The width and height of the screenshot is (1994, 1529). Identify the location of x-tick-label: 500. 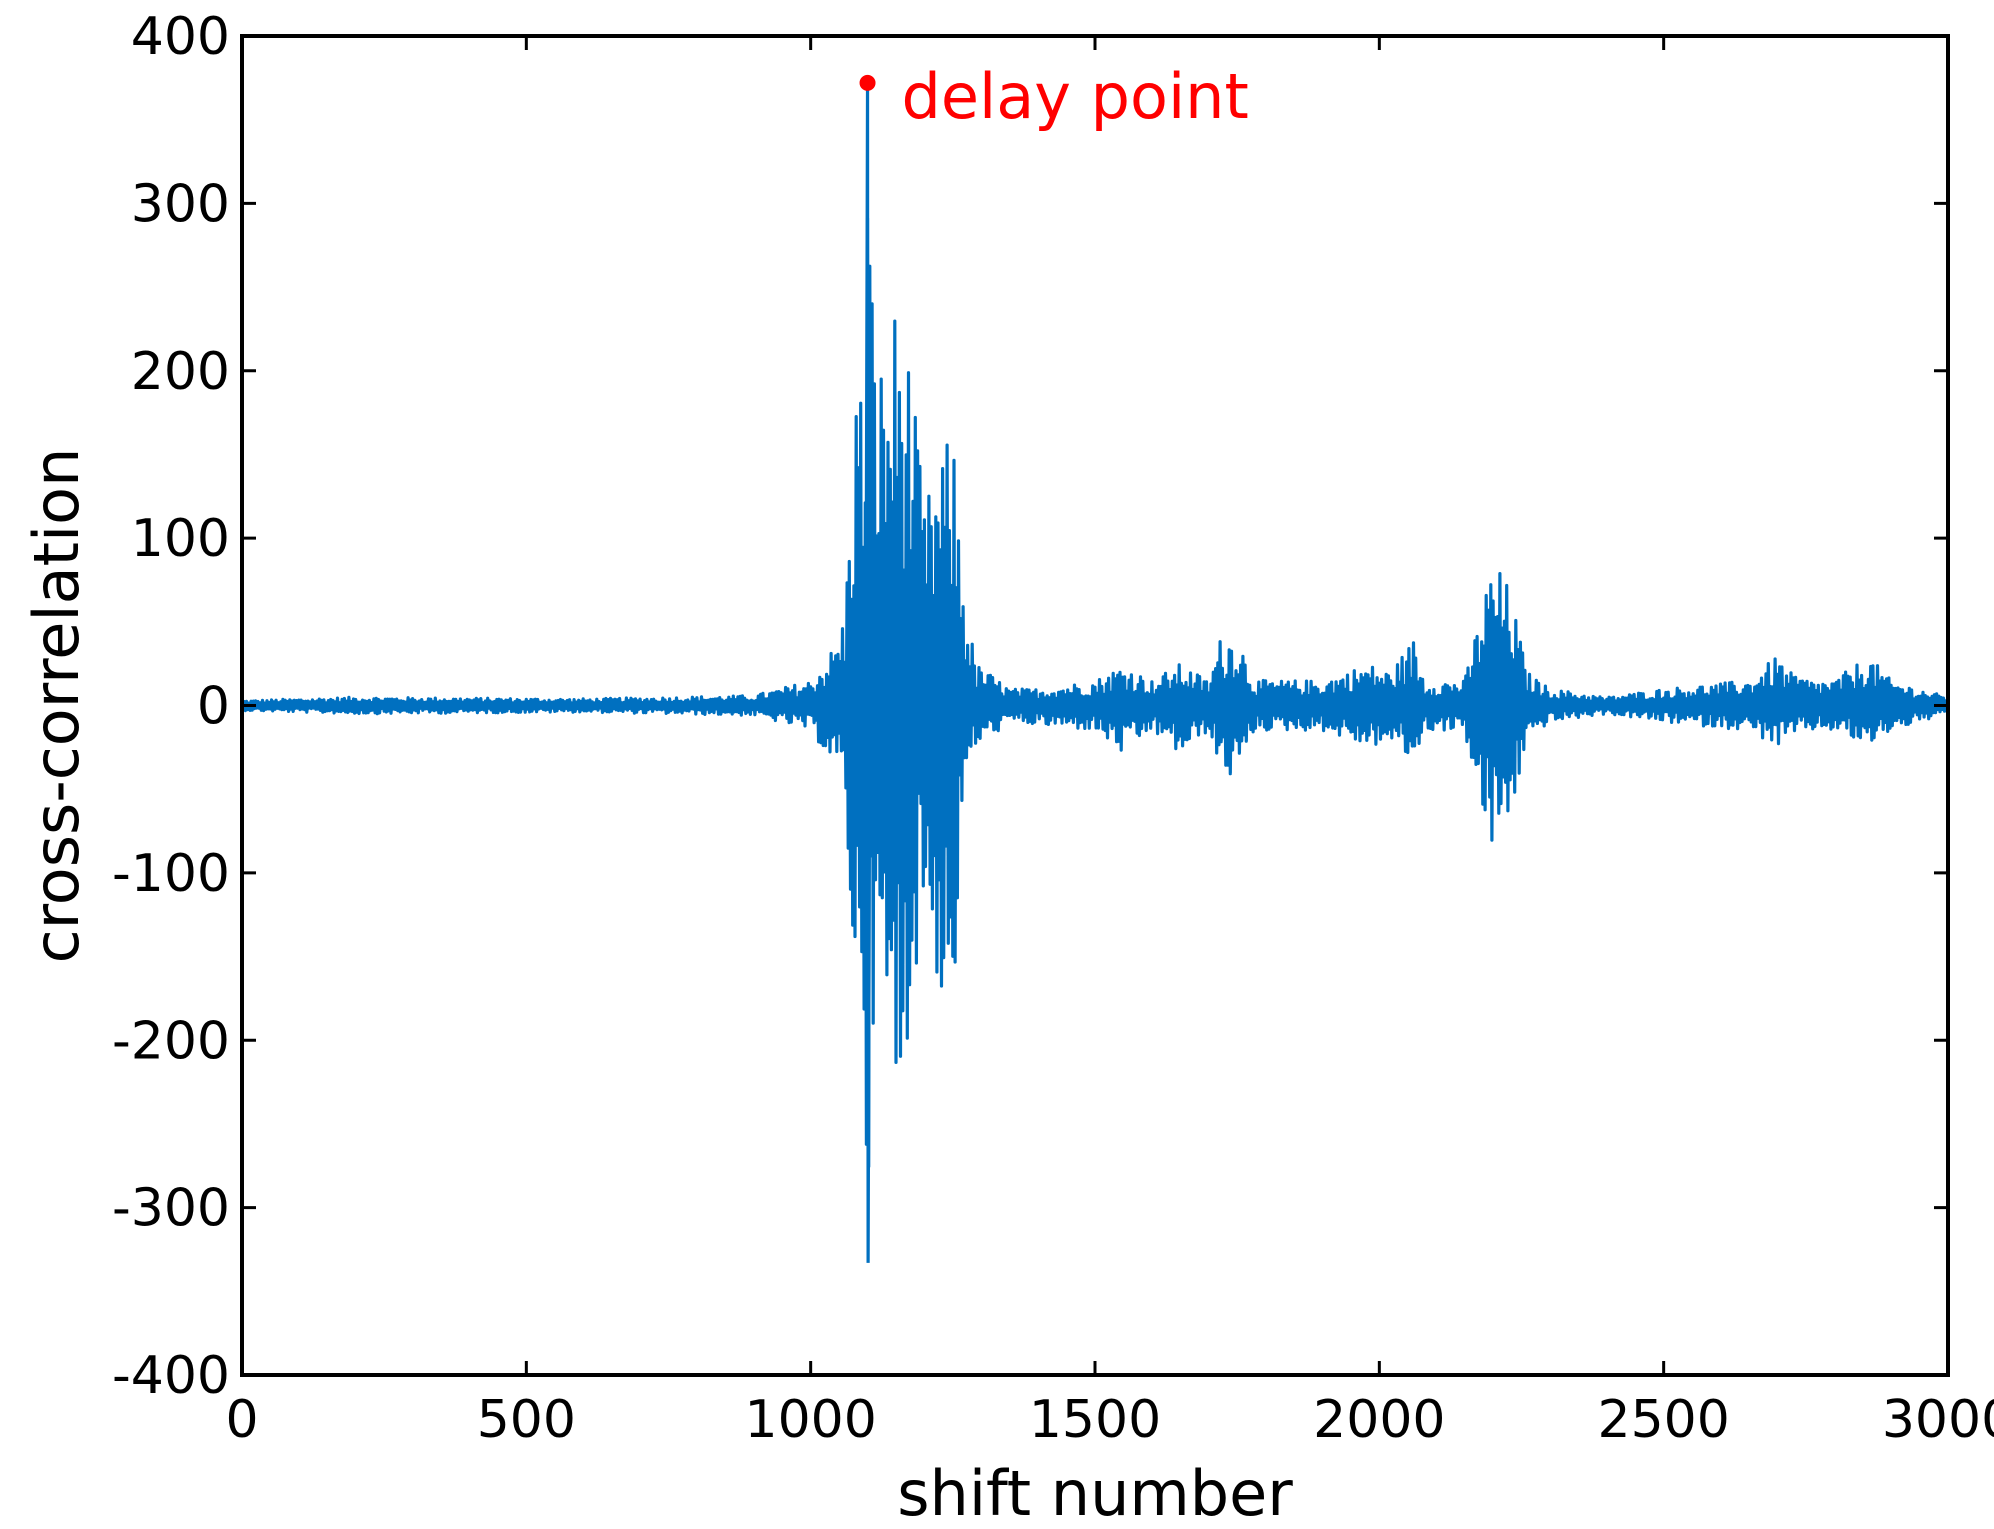
(526, 1420).